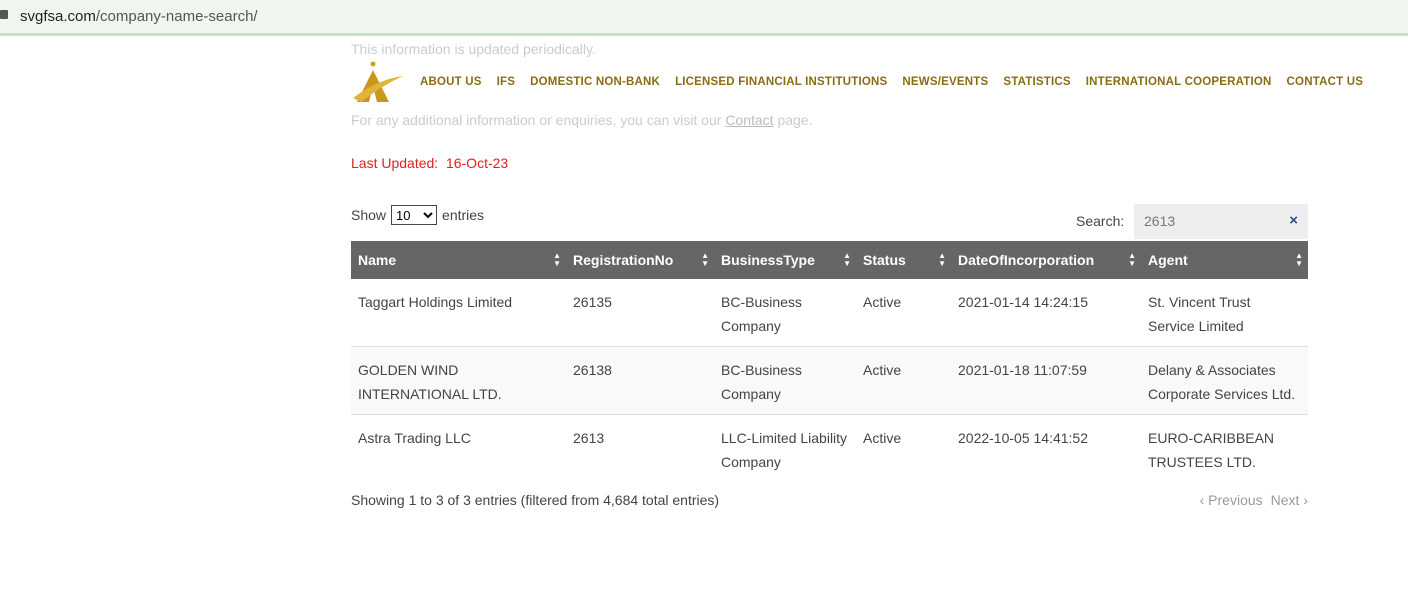 The height and width of the screenshot is (600, 1408). I want to click on table-cell: LLC-Limited Liability Company, so click(784, 450).